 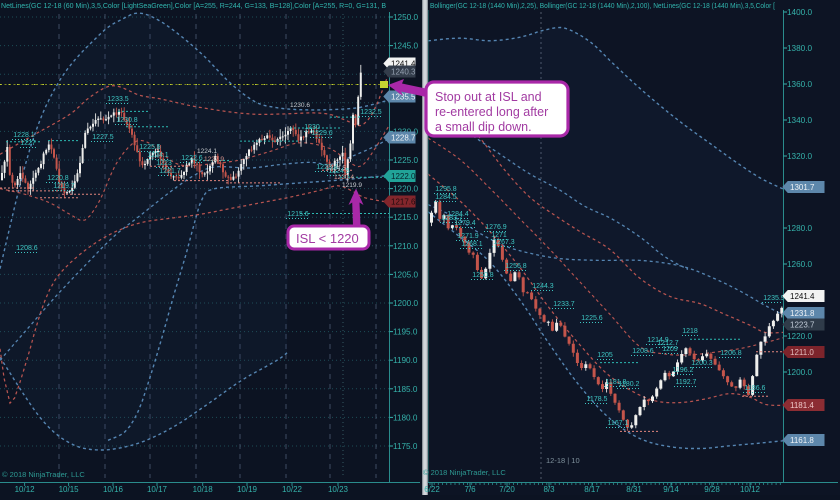 I want to click on svg-text: 1228.7, so click(x=403, y=138).